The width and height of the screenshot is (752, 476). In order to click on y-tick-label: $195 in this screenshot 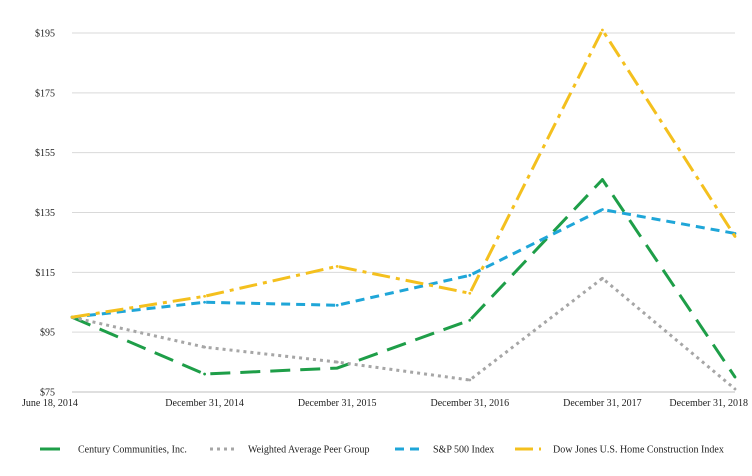, I will do `click(45, 34)`.